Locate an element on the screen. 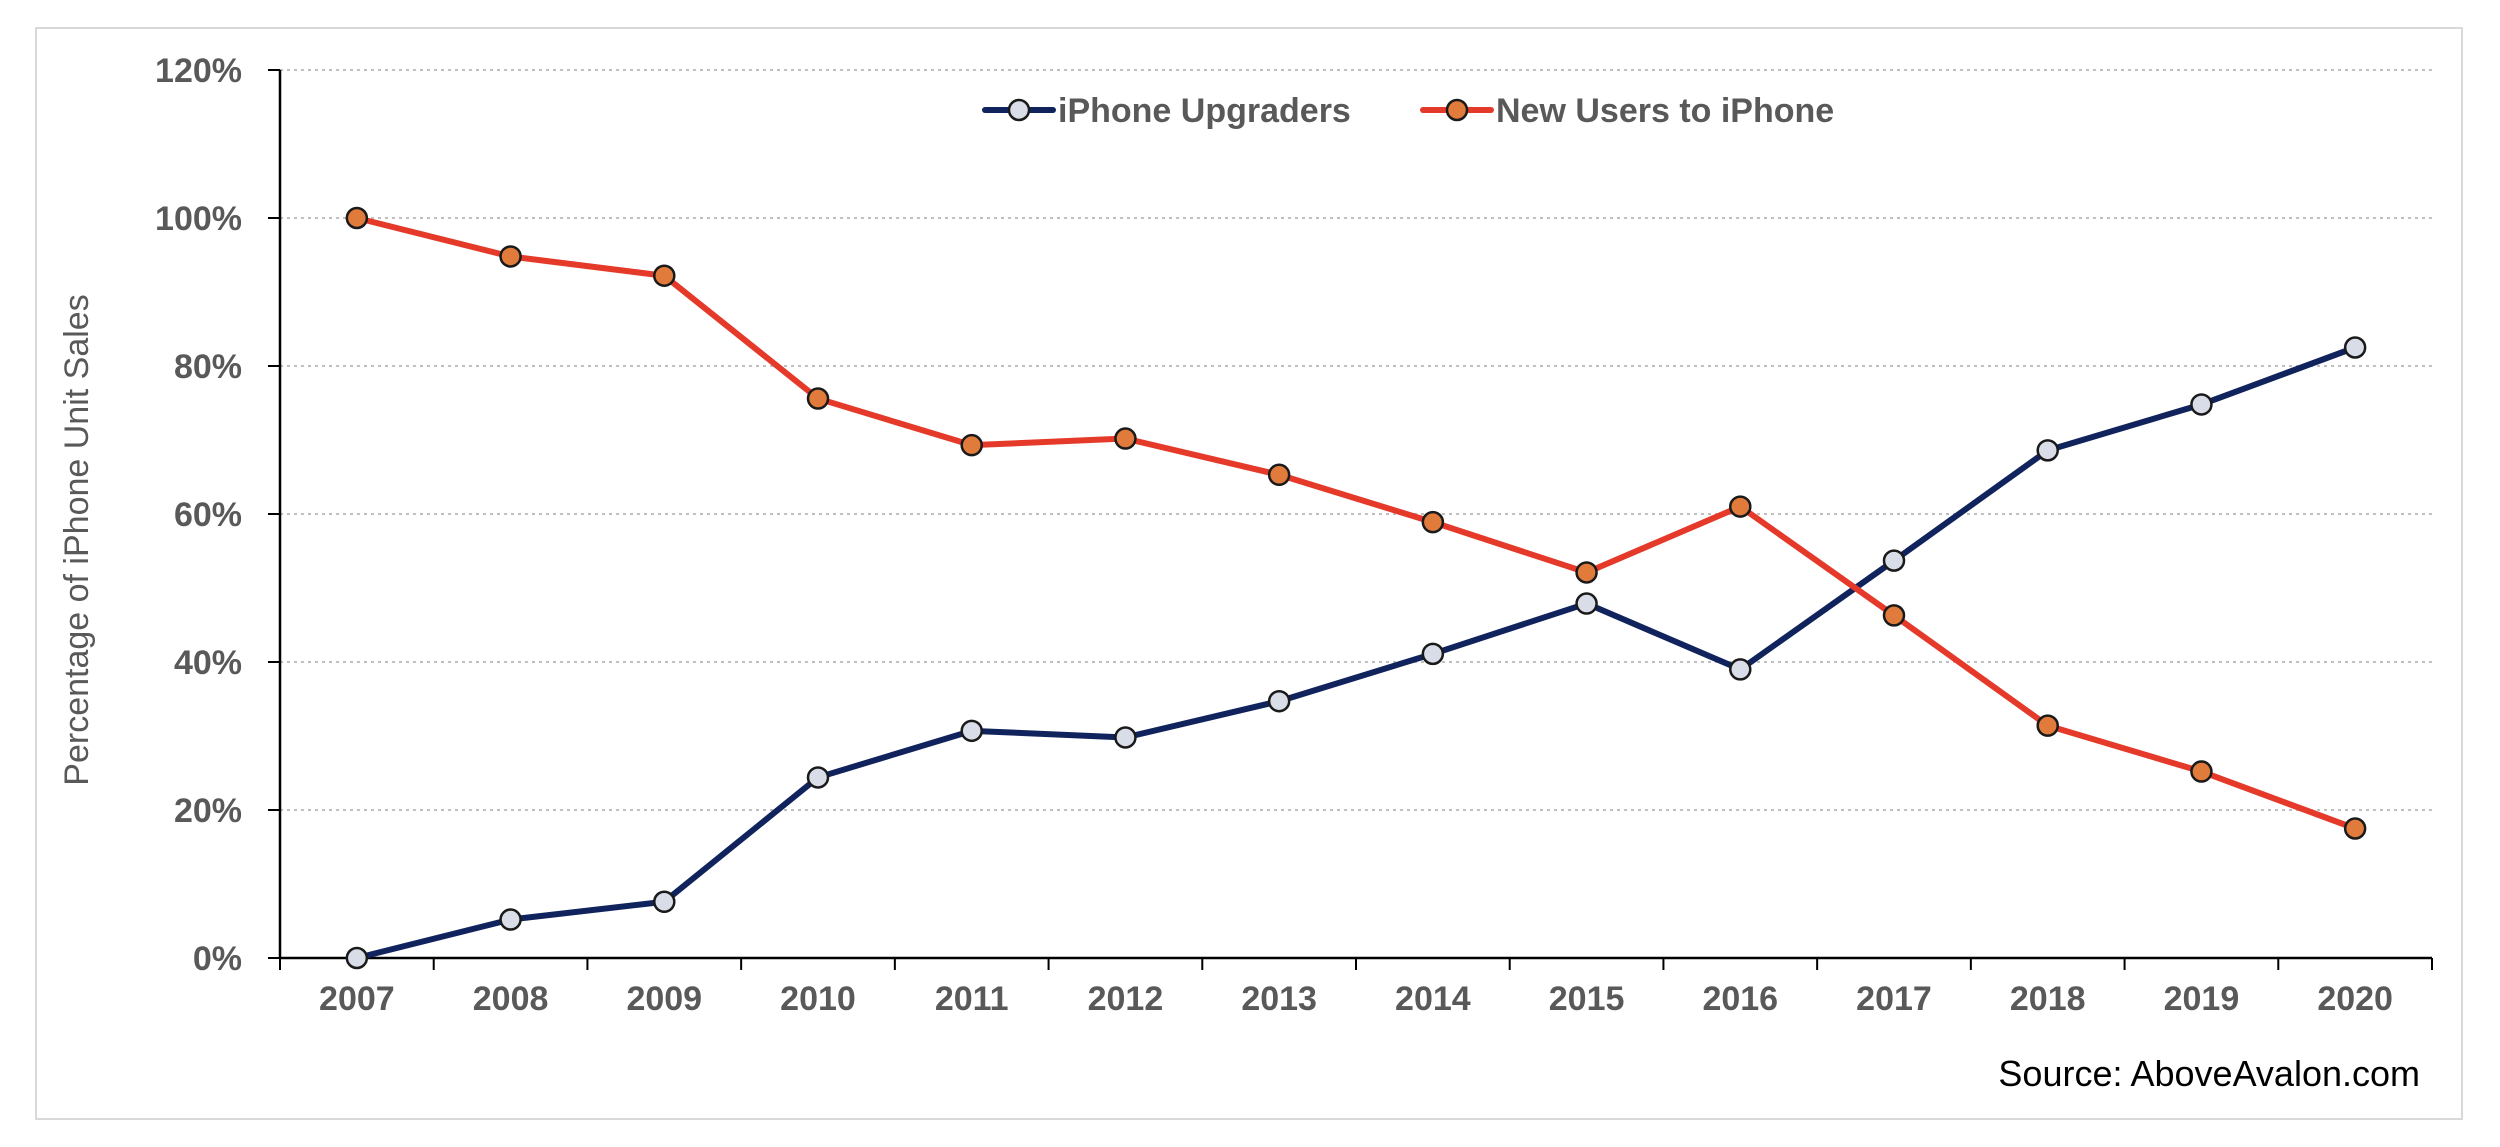 Image resolution: width=2500 pixels, height=1147 pixels. x-tick-label: 2013 is located at coordinates (1279, 999).